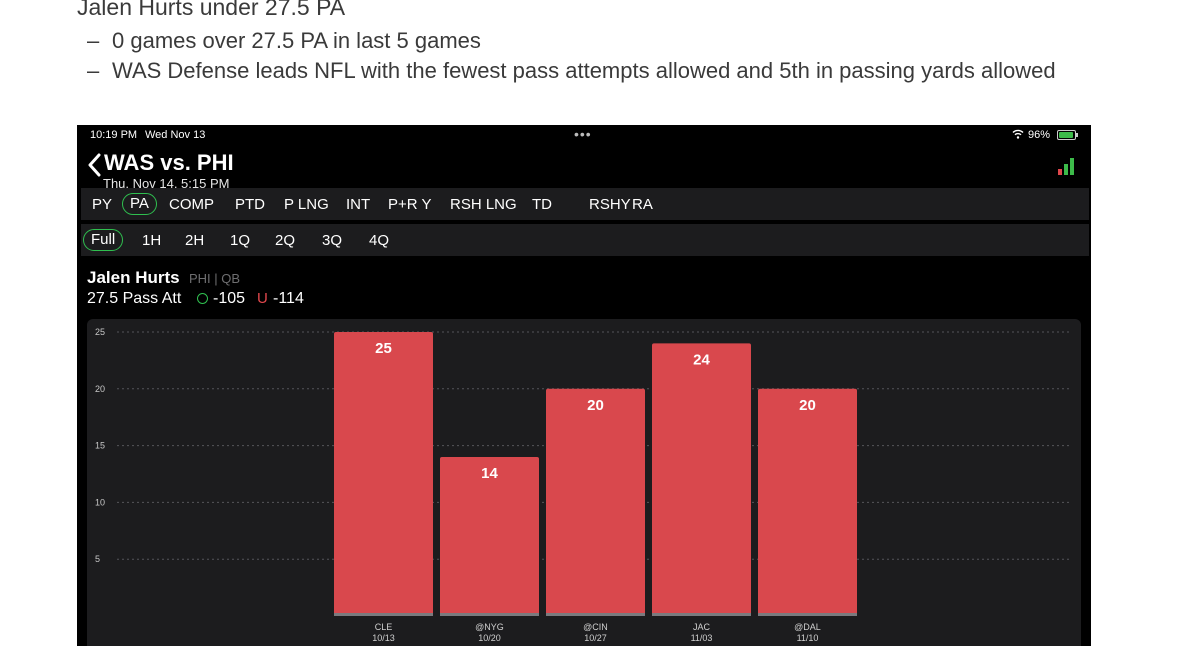  Describe the element at coordinates (133, 277) in the screenshot. I see `player-name: Jalen Hurts` at that location.